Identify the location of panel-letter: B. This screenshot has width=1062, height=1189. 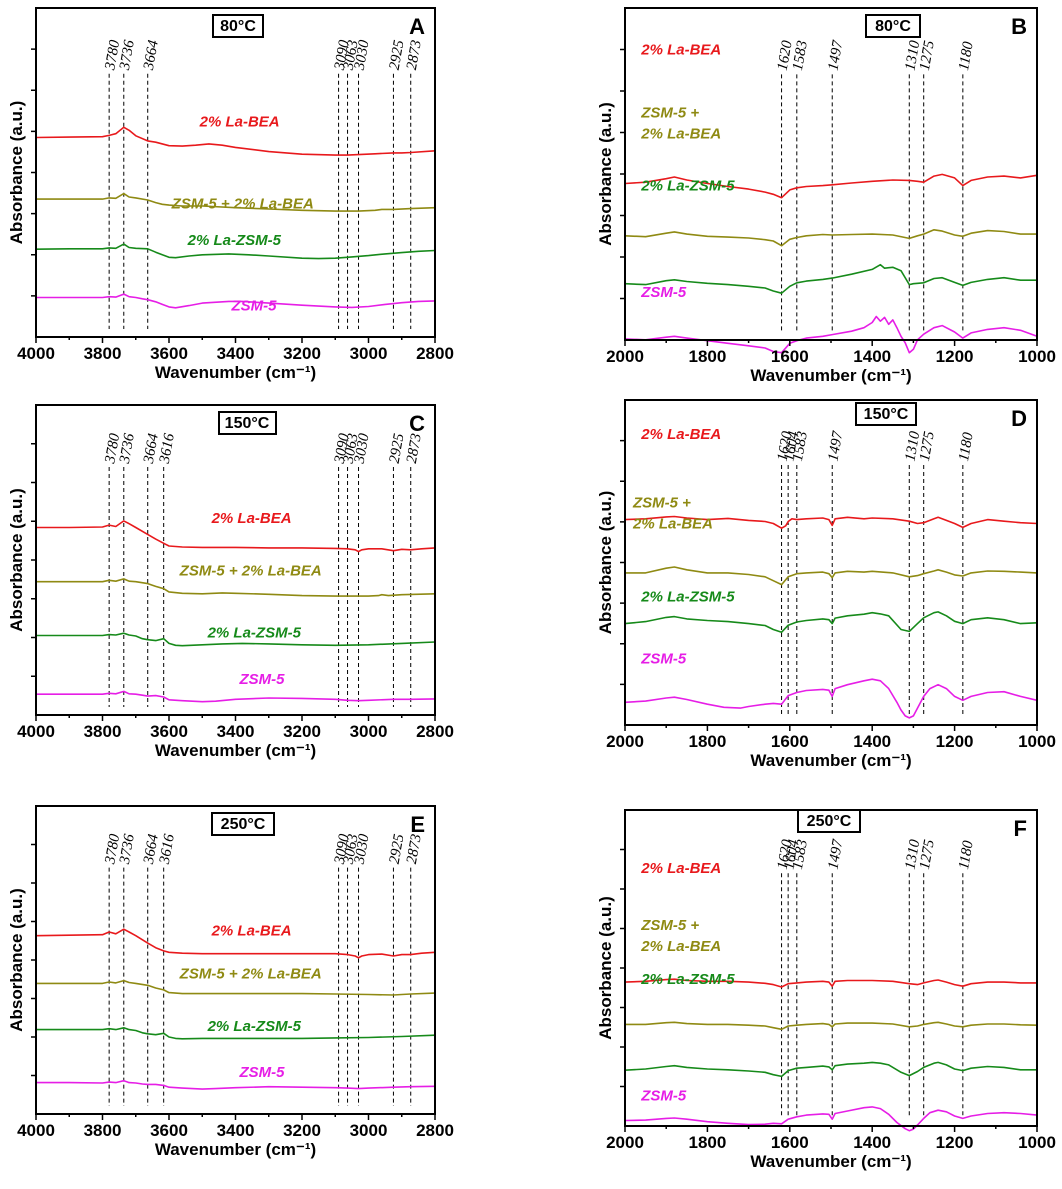
(1019, 26).